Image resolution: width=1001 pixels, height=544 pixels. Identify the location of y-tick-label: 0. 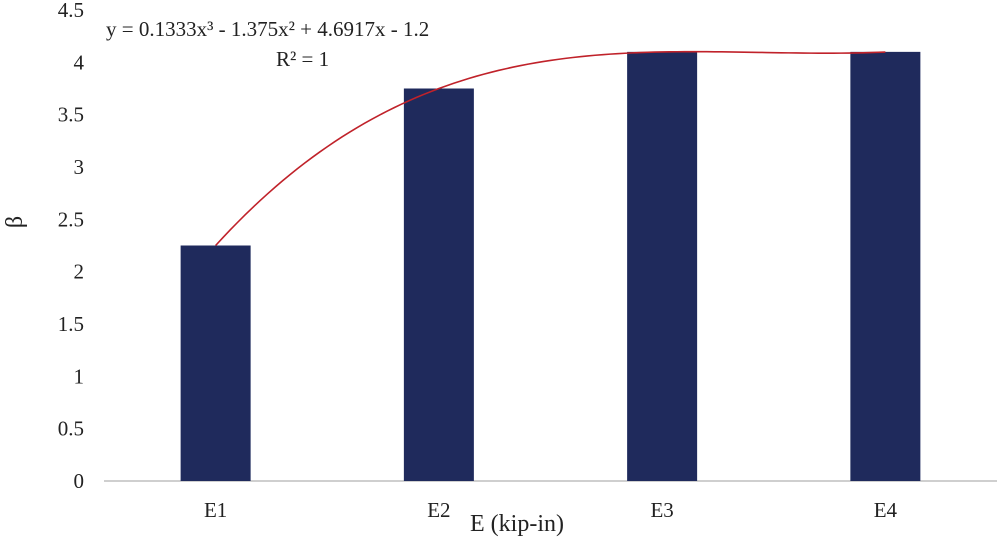
(79, 481).